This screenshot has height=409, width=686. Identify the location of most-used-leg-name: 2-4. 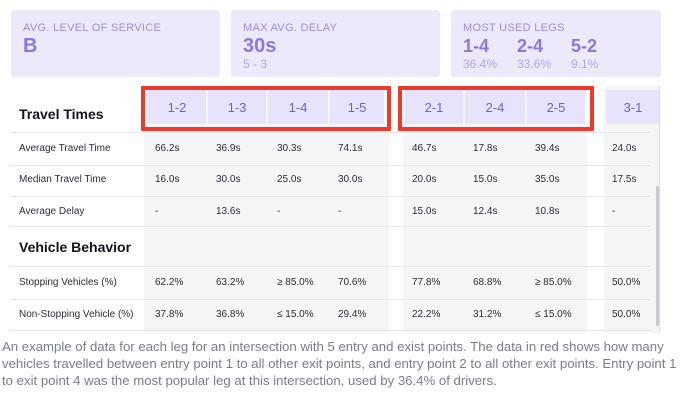
(530, 46).